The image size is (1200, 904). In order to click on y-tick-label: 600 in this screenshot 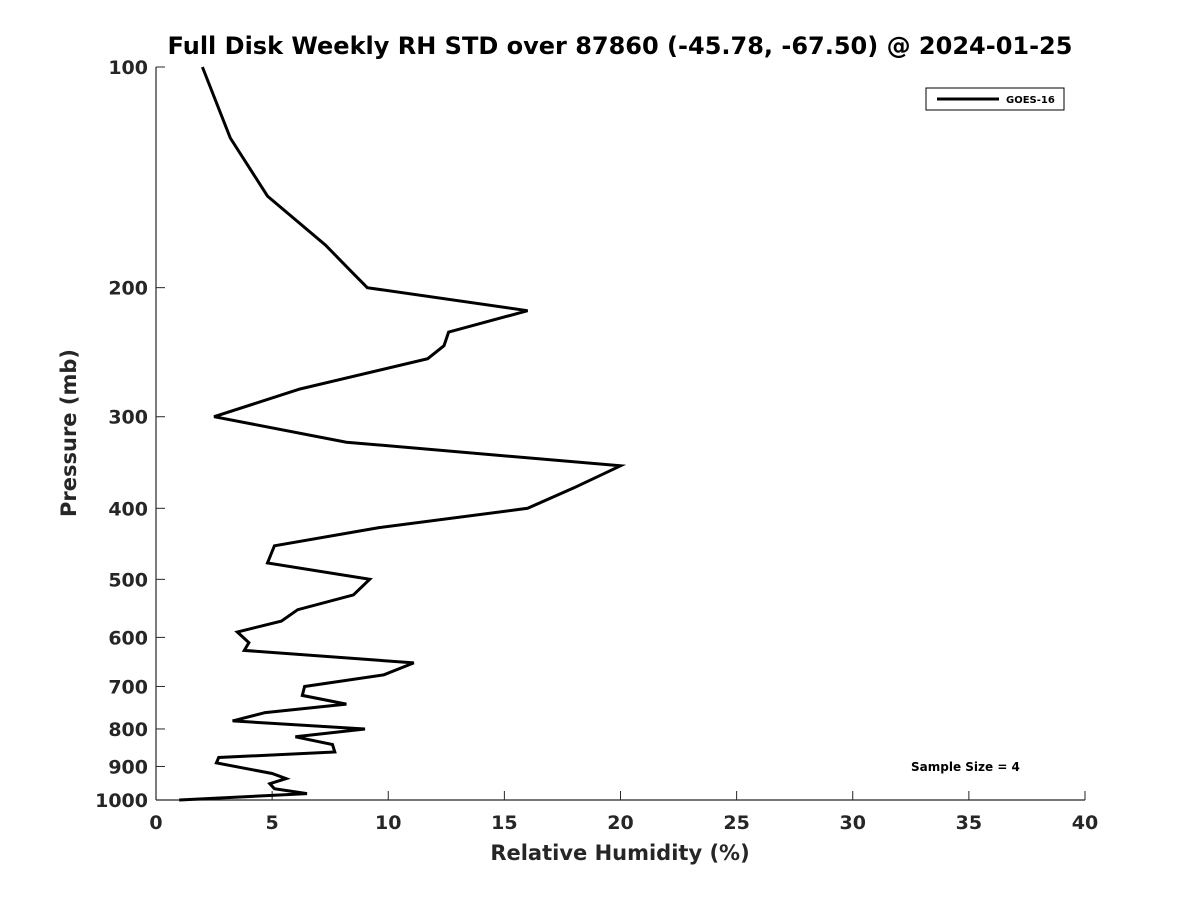, I will do `click(128, 638)`.